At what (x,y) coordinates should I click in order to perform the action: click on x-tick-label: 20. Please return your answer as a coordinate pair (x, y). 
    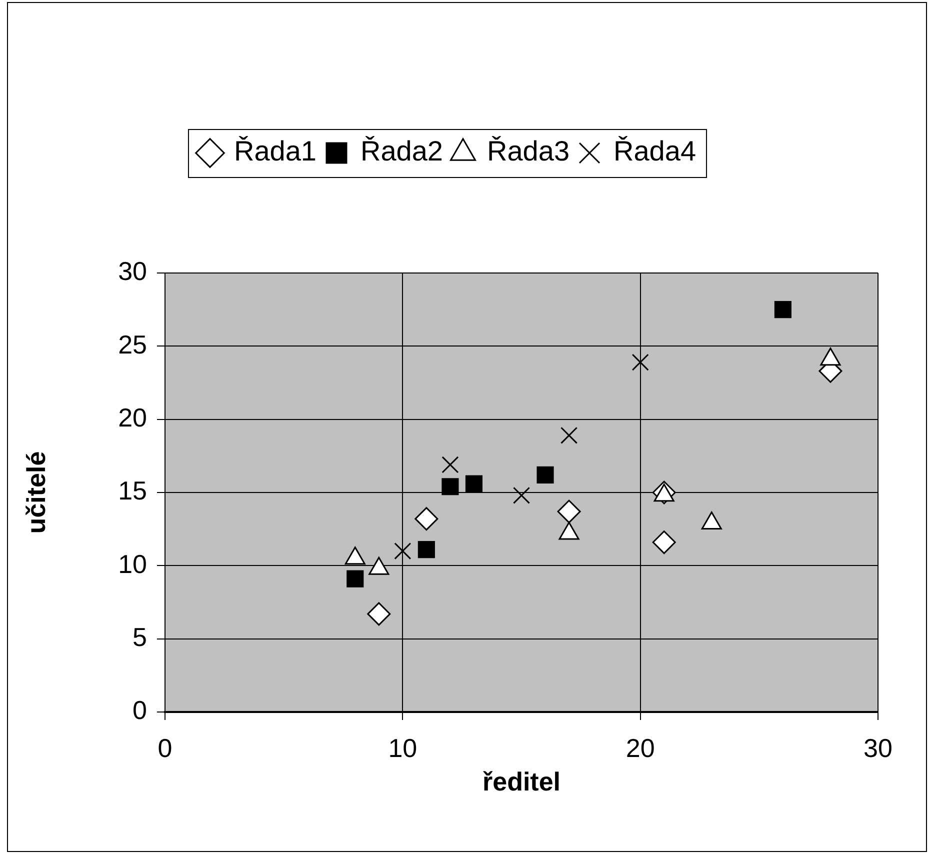
    Looking at the image, I should click on (640, 747).